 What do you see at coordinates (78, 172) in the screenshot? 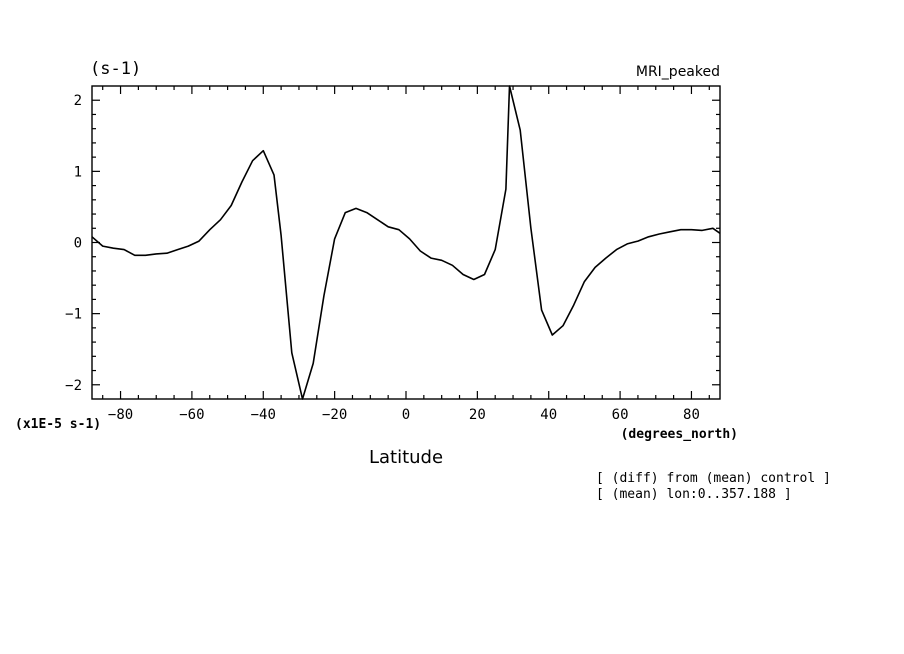
I see `y-tick-label: 1` at bounding box center [78, 172].